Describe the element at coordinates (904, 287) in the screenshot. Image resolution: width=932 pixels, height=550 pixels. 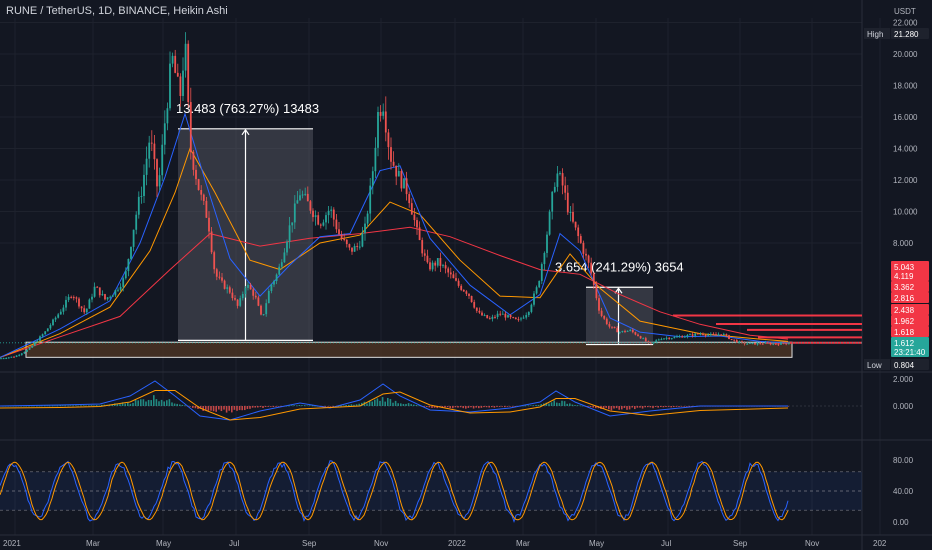
I see `price-label-value: 3.362` at that location.